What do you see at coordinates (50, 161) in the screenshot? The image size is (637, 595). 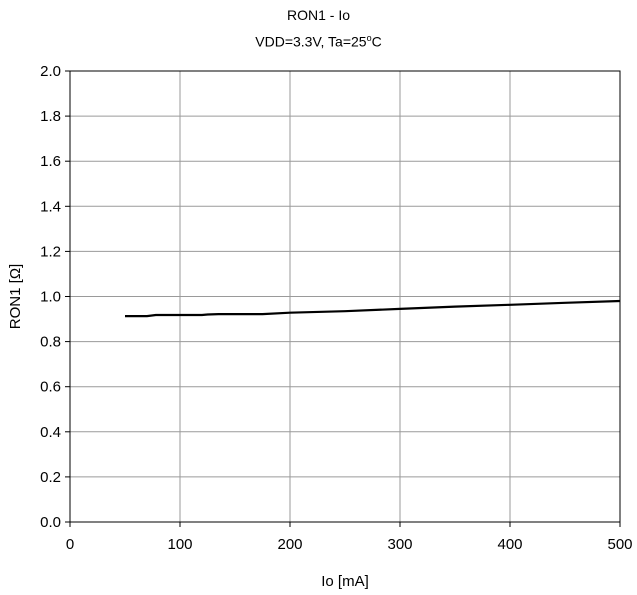 I see `y-tick-label: 1.6` at bounding box center [50, 161].